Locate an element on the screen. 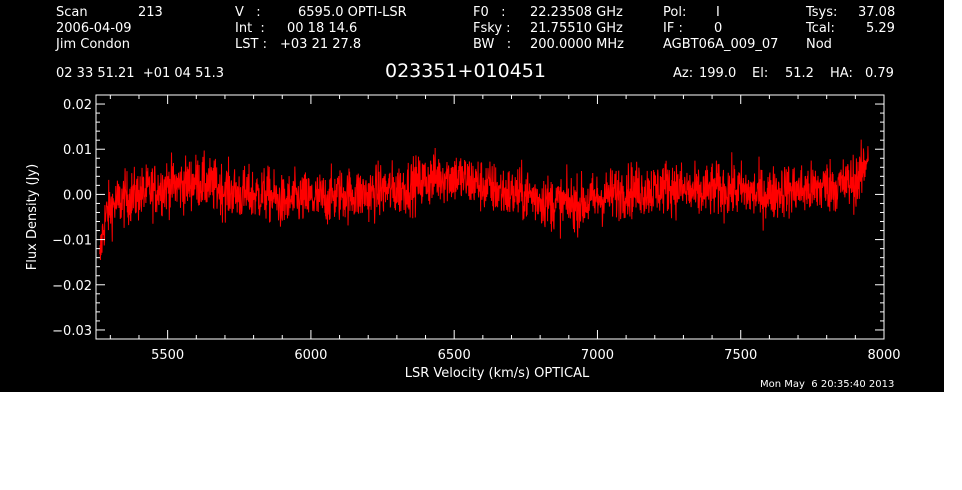  y-tick-label: 0.02 is located at coordinates (77, 105).